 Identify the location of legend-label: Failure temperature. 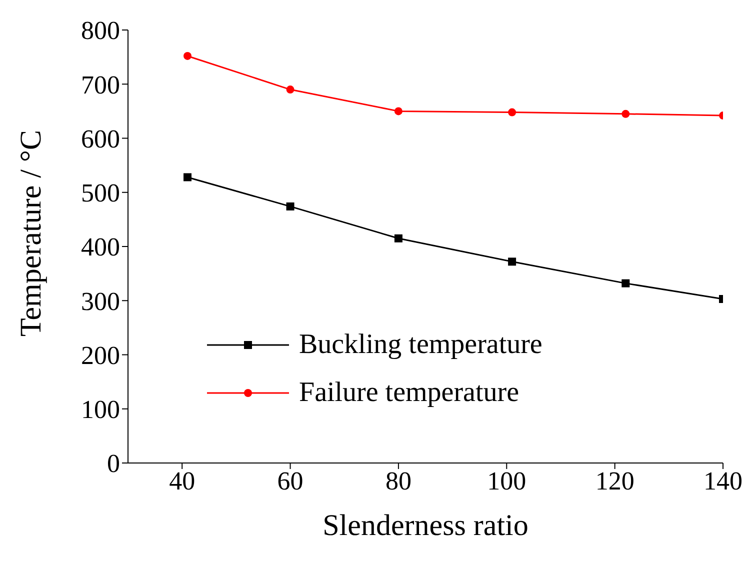
(409, 393).